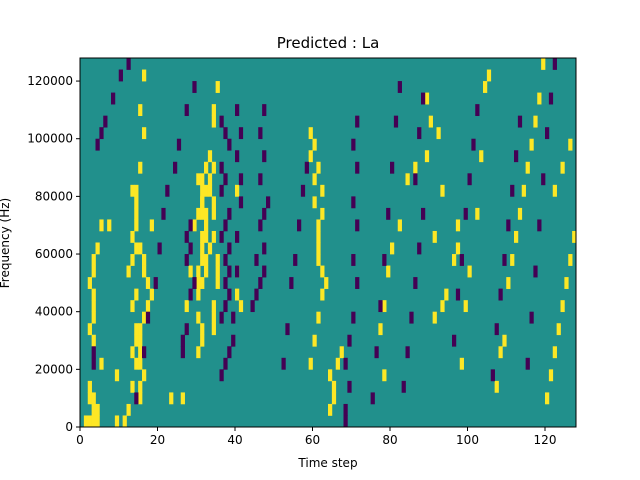 This screenshot has width=640, height=480. What do you see at coordinates (467, 440) in the screenshot?
I see `x-tick-label: 100` at bounding box center [467, 440].